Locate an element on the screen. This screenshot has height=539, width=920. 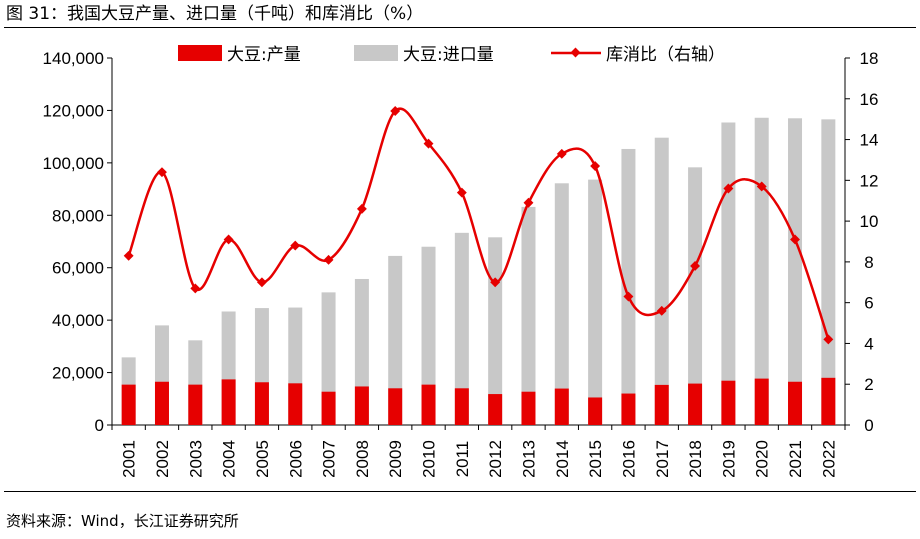
left-tick-label: 0 is located at coordinates (99, 425).